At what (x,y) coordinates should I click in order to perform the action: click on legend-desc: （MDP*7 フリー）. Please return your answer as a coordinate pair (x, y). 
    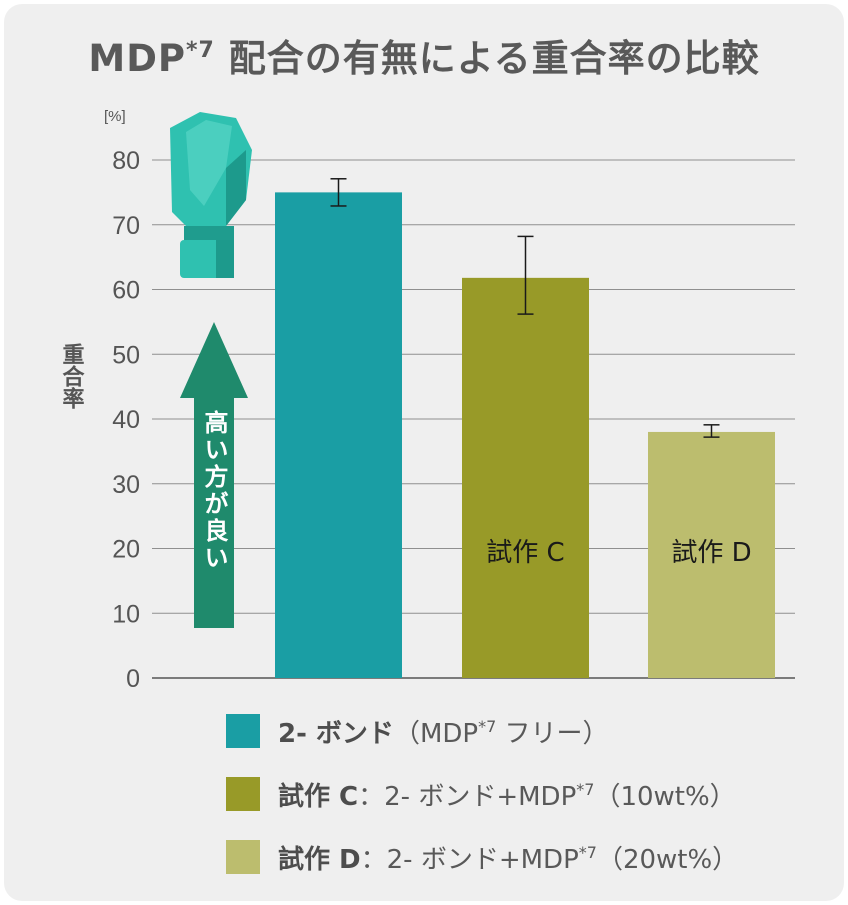
    Looking at the image, I should click on (501, 732).